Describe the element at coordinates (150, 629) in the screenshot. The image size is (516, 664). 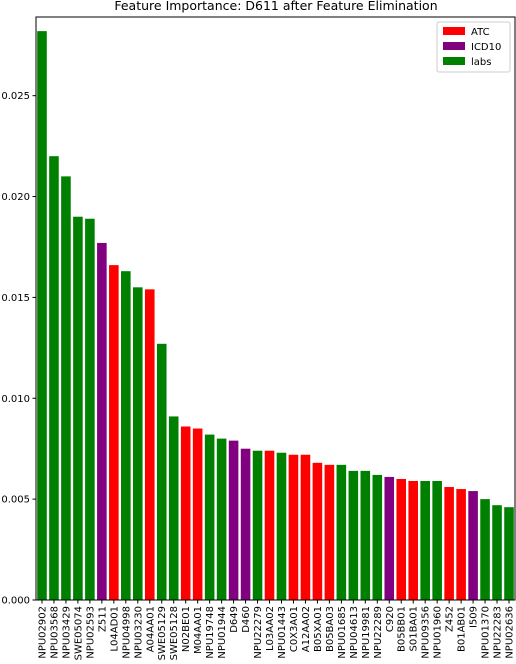
I see `x-tick-label: A04AA01` at that location.